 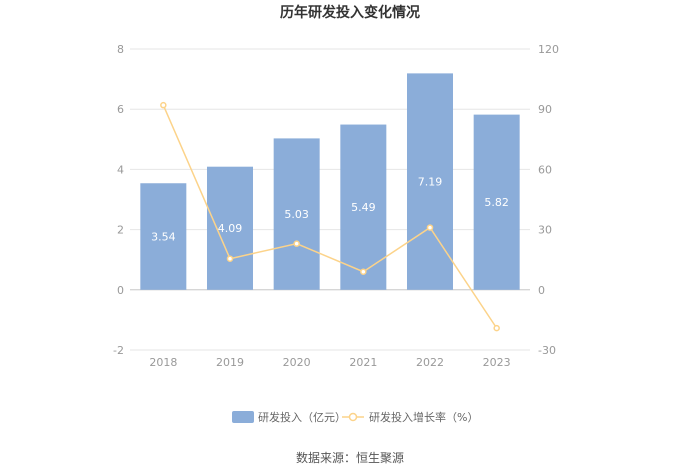 I want to click on left-tick-label: 2, so click(x=120, y=230).